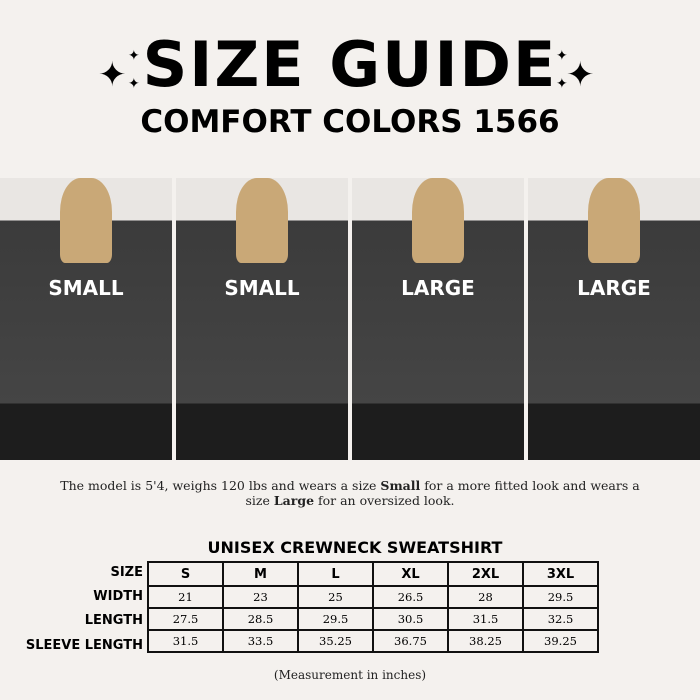 The height and width of the screenshot is (700, 700). Describe the element at coordinates (560, 619) in the screenshot. I see `table-cell: 32.5` at that location.